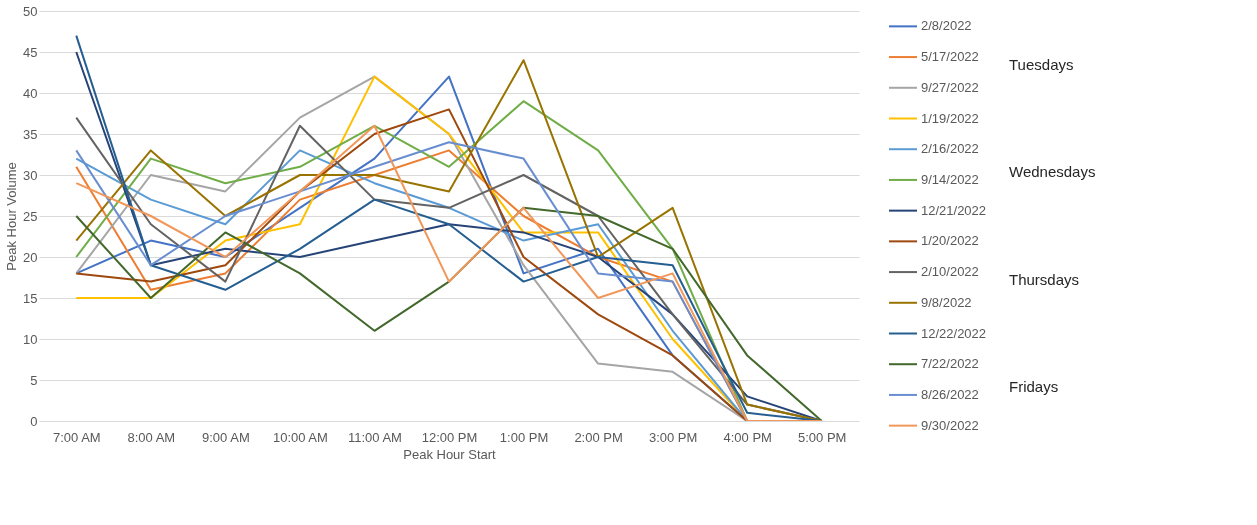 This screenshot has width=1257, height=525. What do you see at coordinates (34, 421) in the screenshot?
I see `y-tick-label: 0` at bounding box center [34, 421].